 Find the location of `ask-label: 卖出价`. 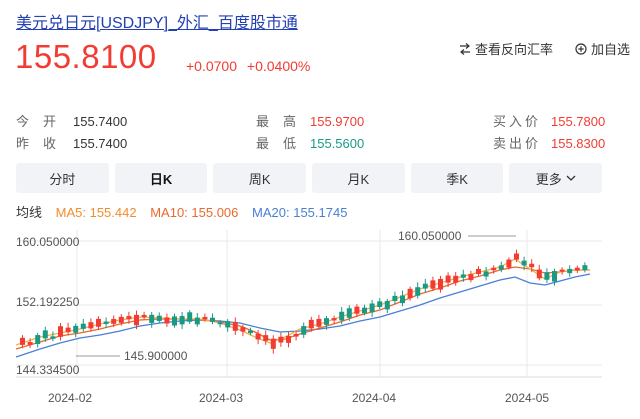

ask-label: 卖出价 is located at coordinates (517, 143).